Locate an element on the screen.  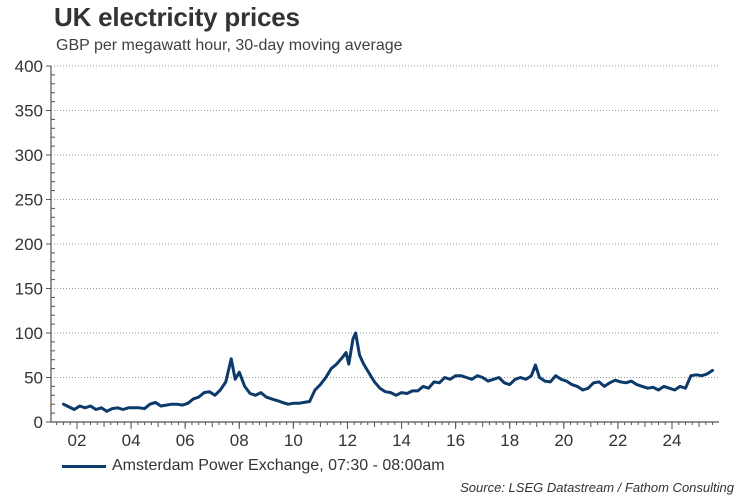
x-tick-label: 10 is located at coordinates (293, 440).